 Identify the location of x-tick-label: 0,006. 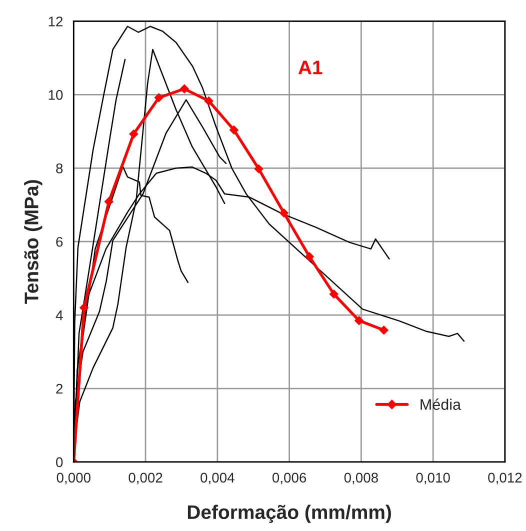
(289, 478).